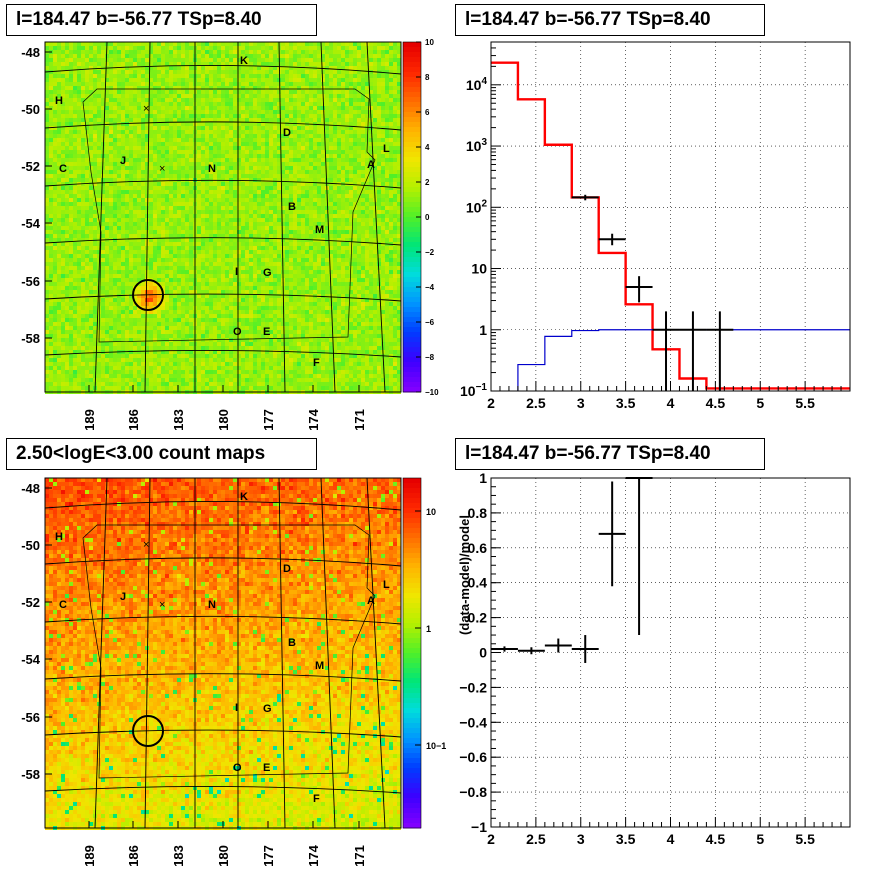  Describe the element at coordinates (161, 454) in the screenshot. I see `bl-title: 2.50<logE<3.00 count maps` at that location.